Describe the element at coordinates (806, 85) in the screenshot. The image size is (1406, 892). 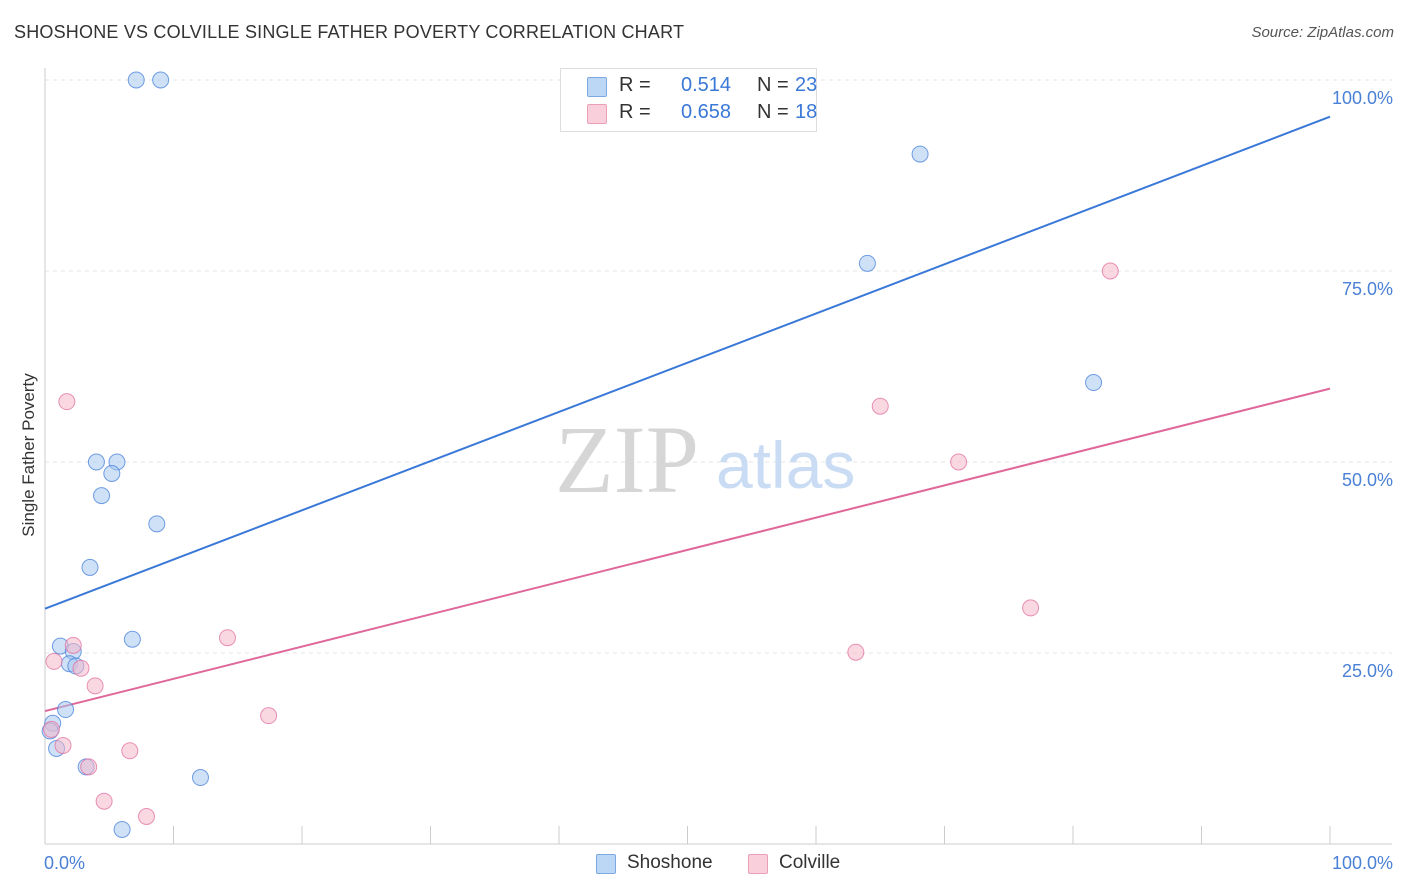
I see `n-value: 23` at that location.